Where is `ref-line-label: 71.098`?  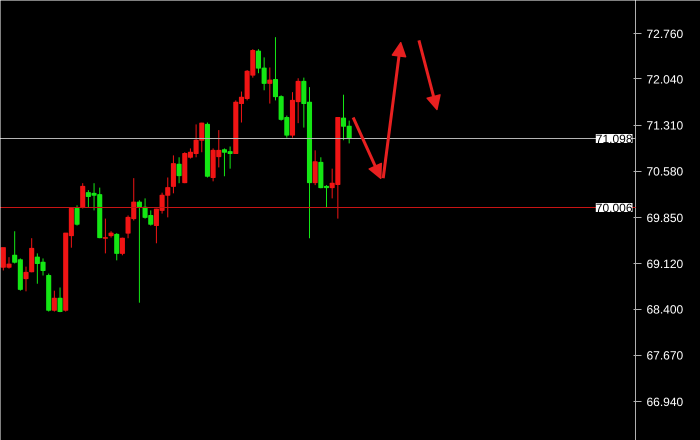
ref-line-label: 71.098 is located at coordinates (614, 139).